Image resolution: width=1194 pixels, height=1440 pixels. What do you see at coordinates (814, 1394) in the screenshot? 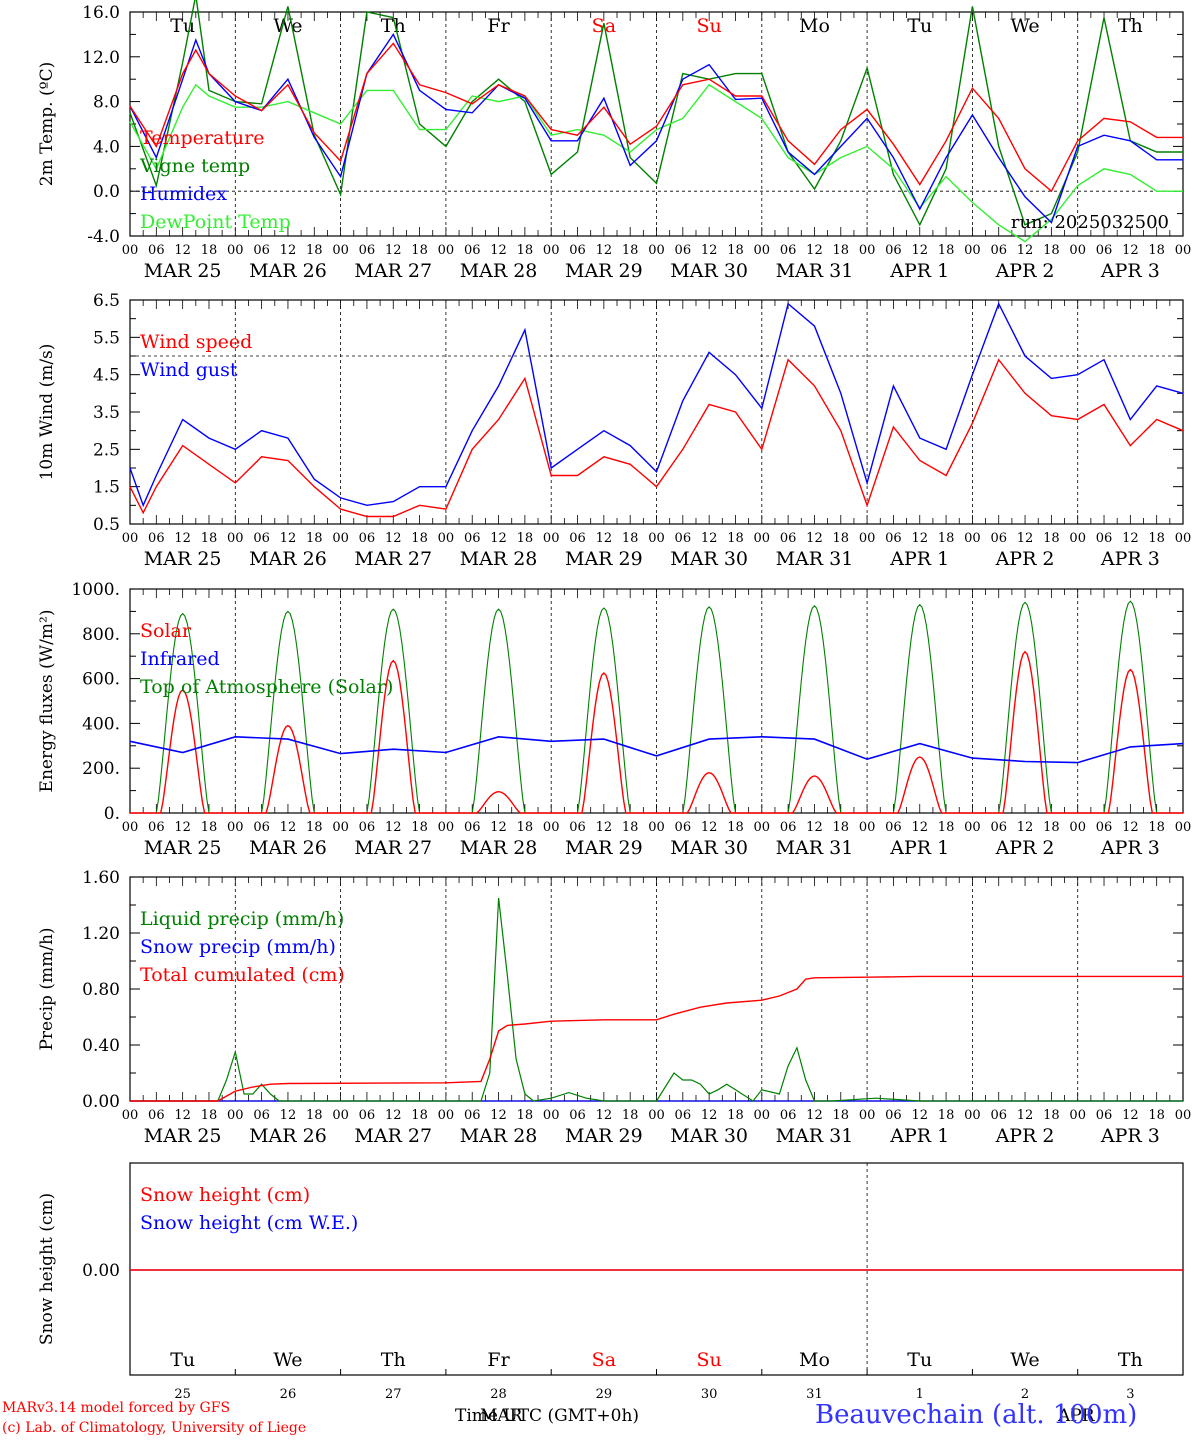
I see `day-number-label: 31` at bounding box center [814, 1394].